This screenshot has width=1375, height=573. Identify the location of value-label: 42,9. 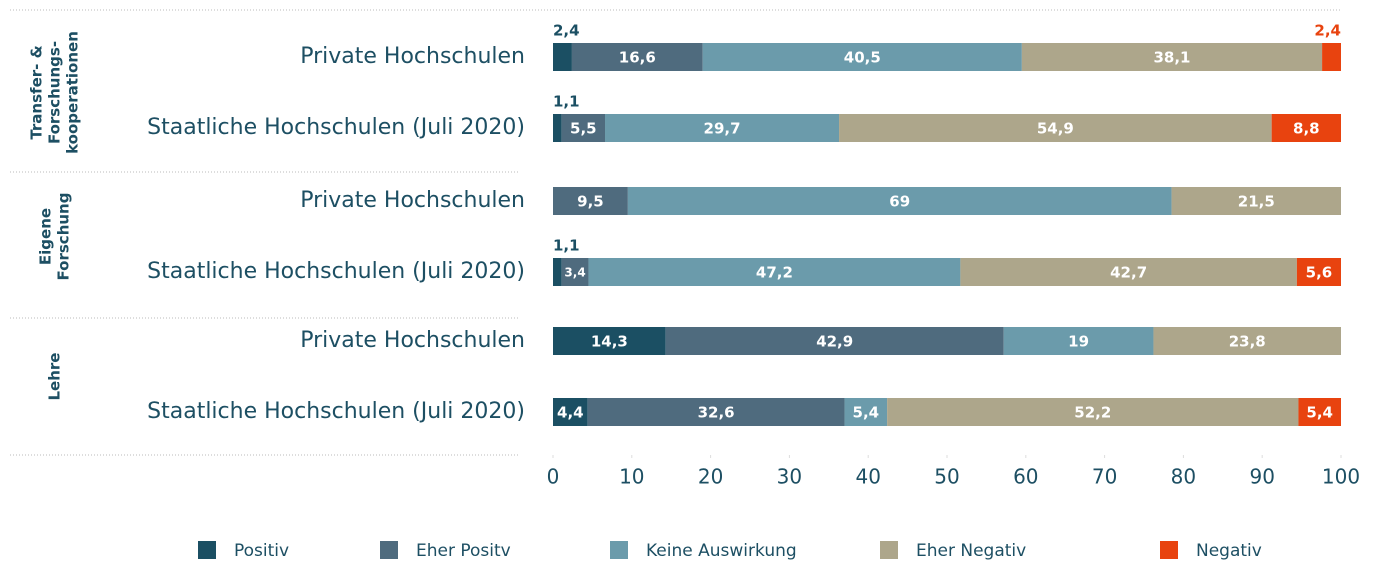
(834, 342).